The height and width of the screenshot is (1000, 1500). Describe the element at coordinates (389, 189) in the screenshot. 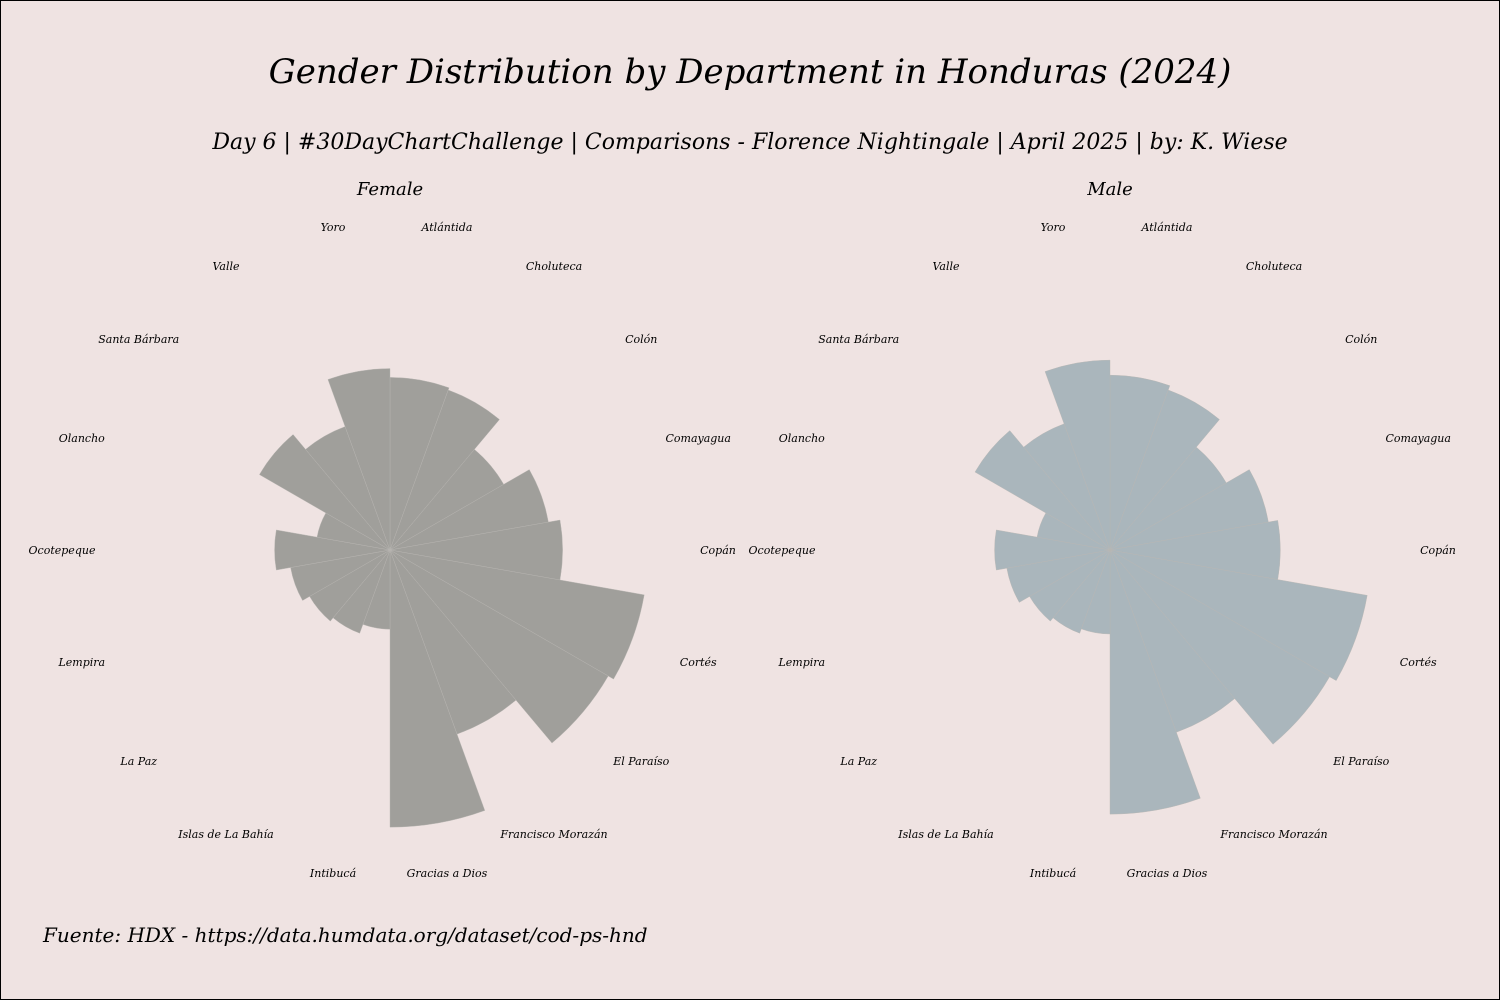

I see `facet-title: Female` at that location.